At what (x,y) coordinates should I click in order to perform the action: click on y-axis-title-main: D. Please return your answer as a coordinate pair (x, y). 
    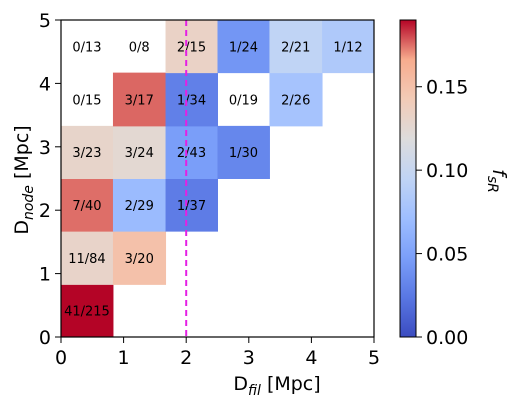
    Looking at the image, I should click on (22, 227).